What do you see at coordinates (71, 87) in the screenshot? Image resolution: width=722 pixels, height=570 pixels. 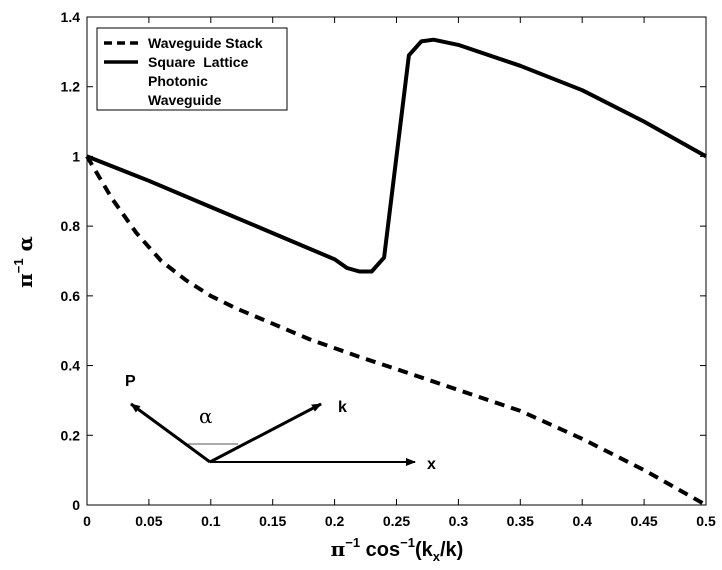 I see `y-tick-label: 1.2` at bounding box center [71, 87].